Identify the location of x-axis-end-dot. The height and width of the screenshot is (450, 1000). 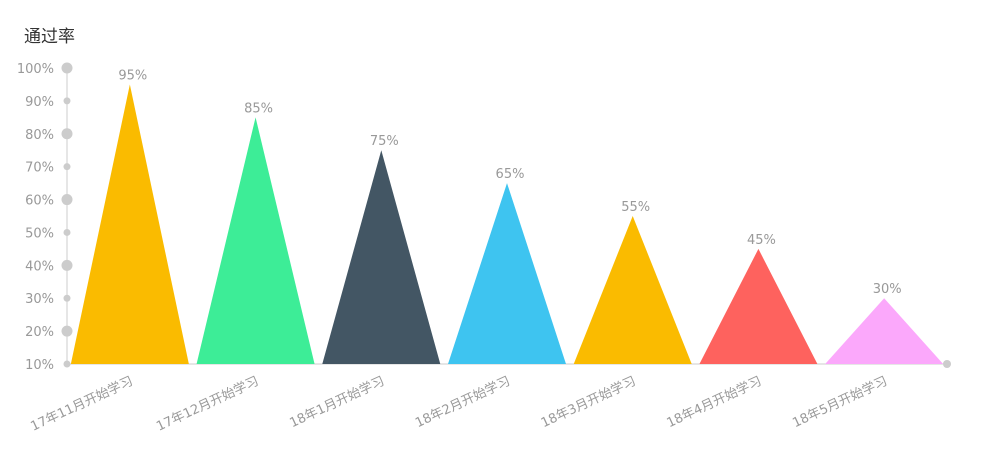
(947, 364).